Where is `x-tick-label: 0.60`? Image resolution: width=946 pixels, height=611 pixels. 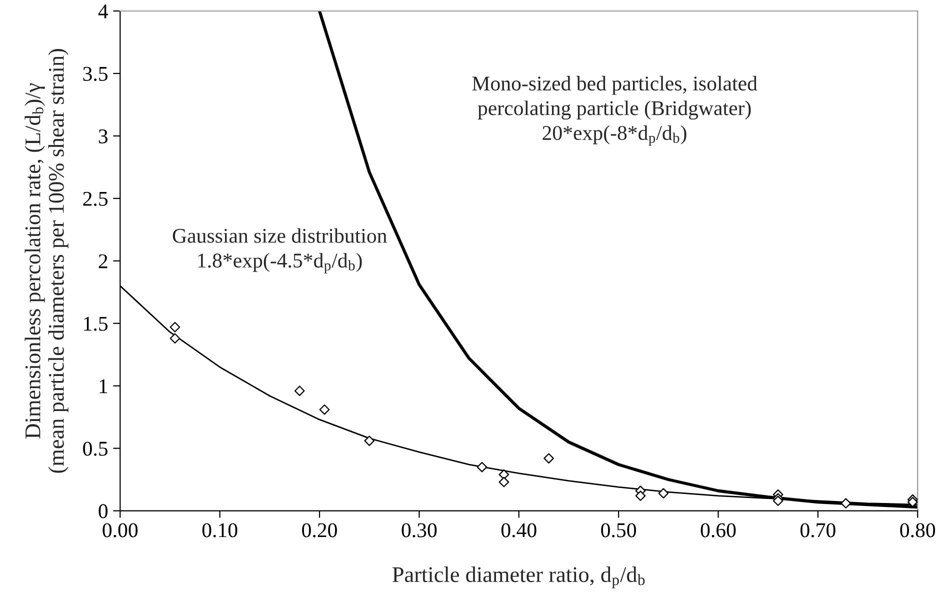
x-tick-label: 0.60 is located at coordinates (718, 530).